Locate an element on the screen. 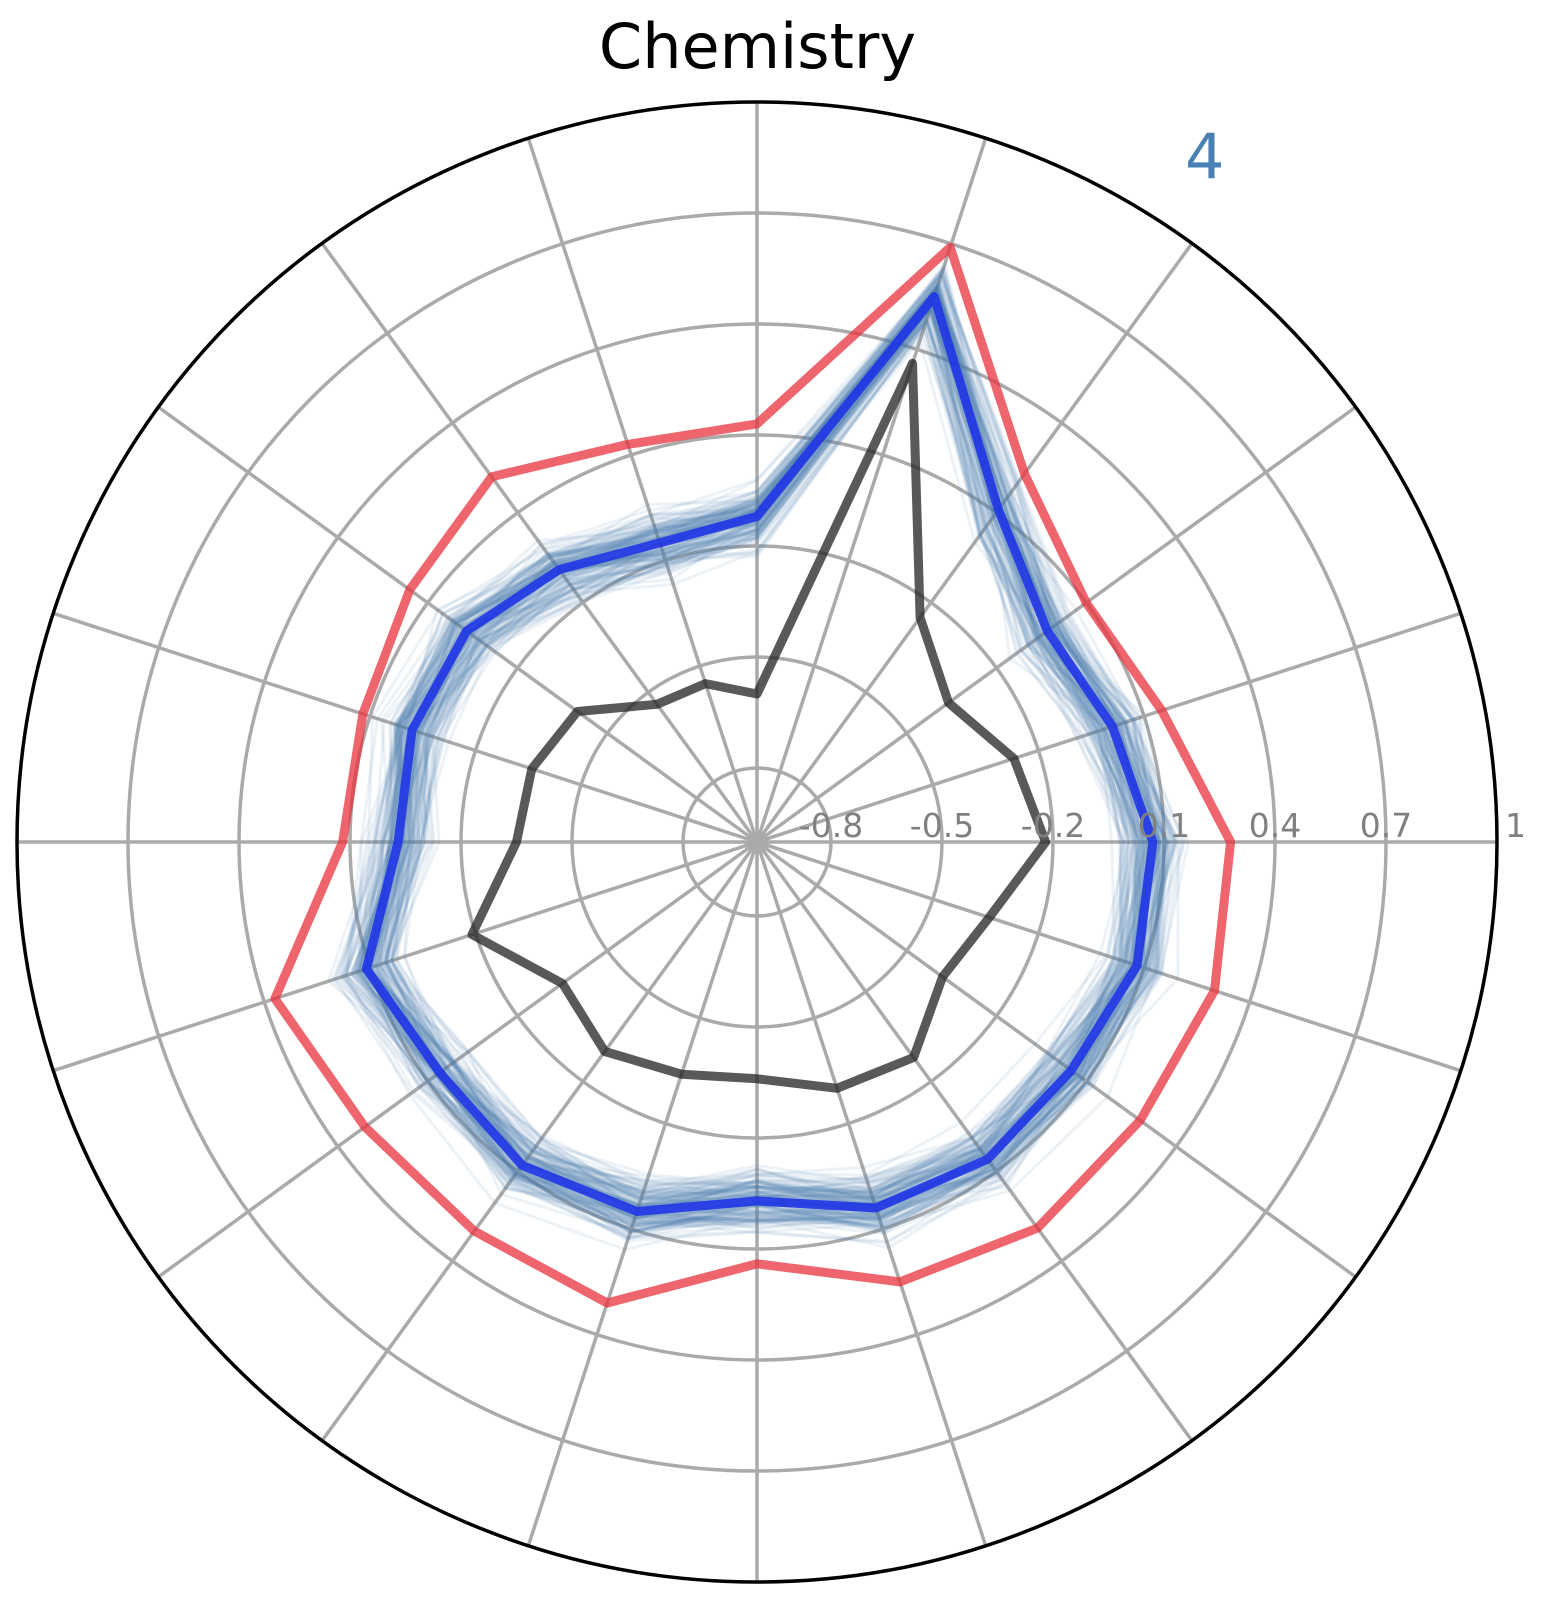 This screenshot has height=1603, width=1543. radial-tick-label: 0.7 is located at coordinates (1386, 825).